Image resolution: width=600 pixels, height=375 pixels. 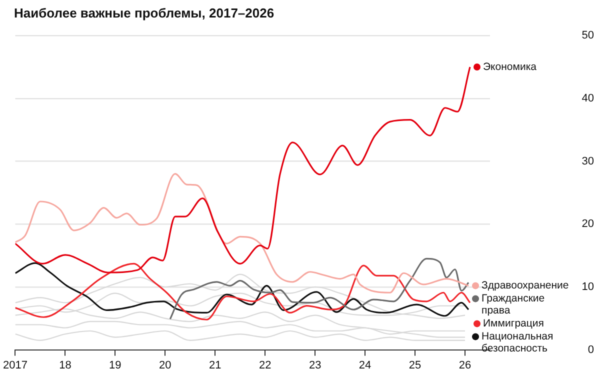 I want to click on x-tick-label: 19, so click(x=115, y=365).